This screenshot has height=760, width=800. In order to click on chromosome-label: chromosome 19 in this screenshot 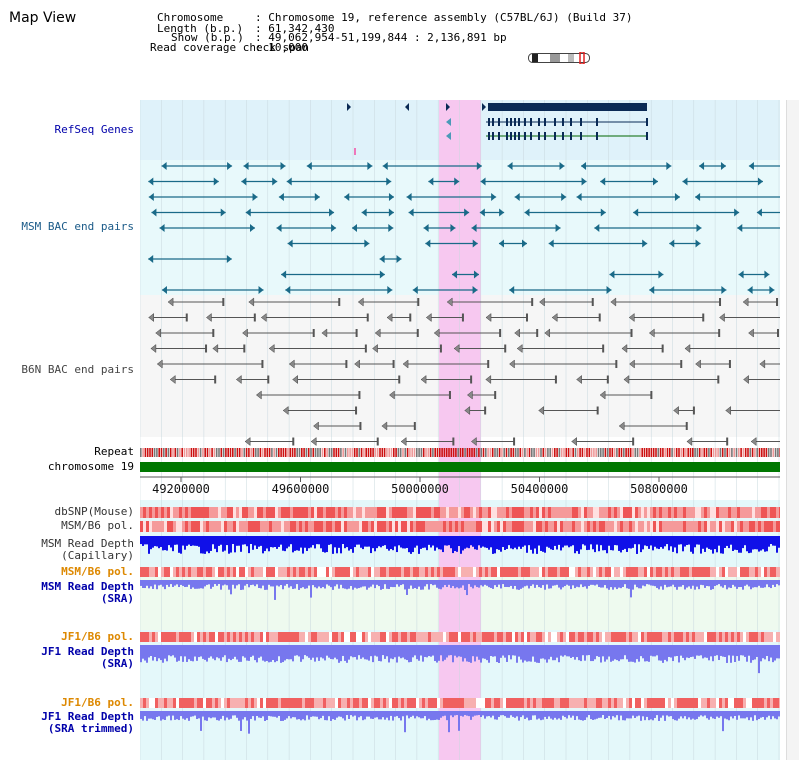, I will do `click(90, 466)`.